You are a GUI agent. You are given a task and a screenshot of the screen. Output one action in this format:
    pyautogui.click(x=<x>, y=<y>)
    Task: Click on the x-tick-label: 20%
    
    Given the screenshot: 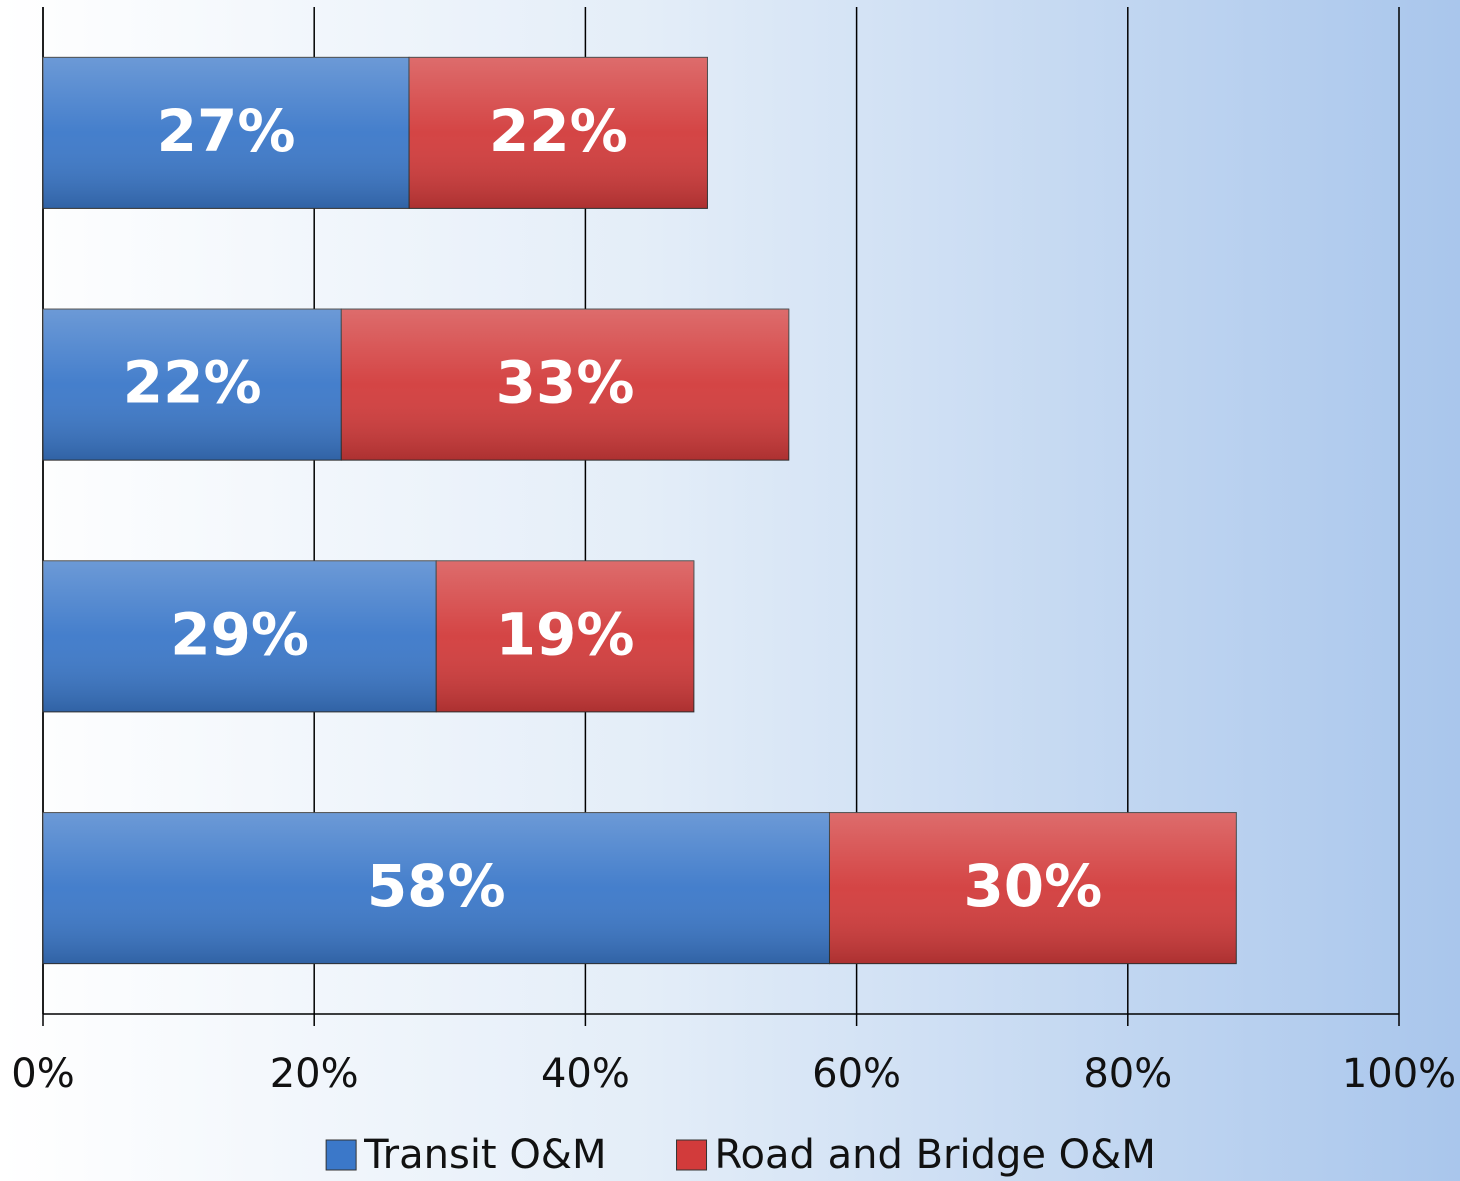 What is the action you would take?
    pyautogui.click(x=314, y=1074)
    